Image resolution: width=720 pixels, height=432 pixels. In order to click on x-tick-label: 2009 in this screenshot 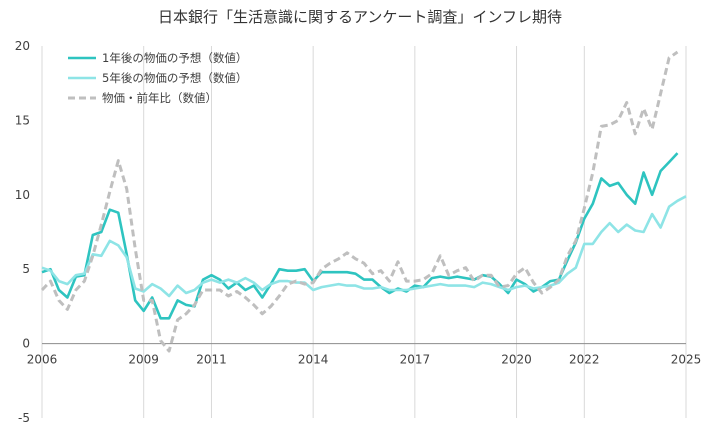, I will do `click(143, 360)`.